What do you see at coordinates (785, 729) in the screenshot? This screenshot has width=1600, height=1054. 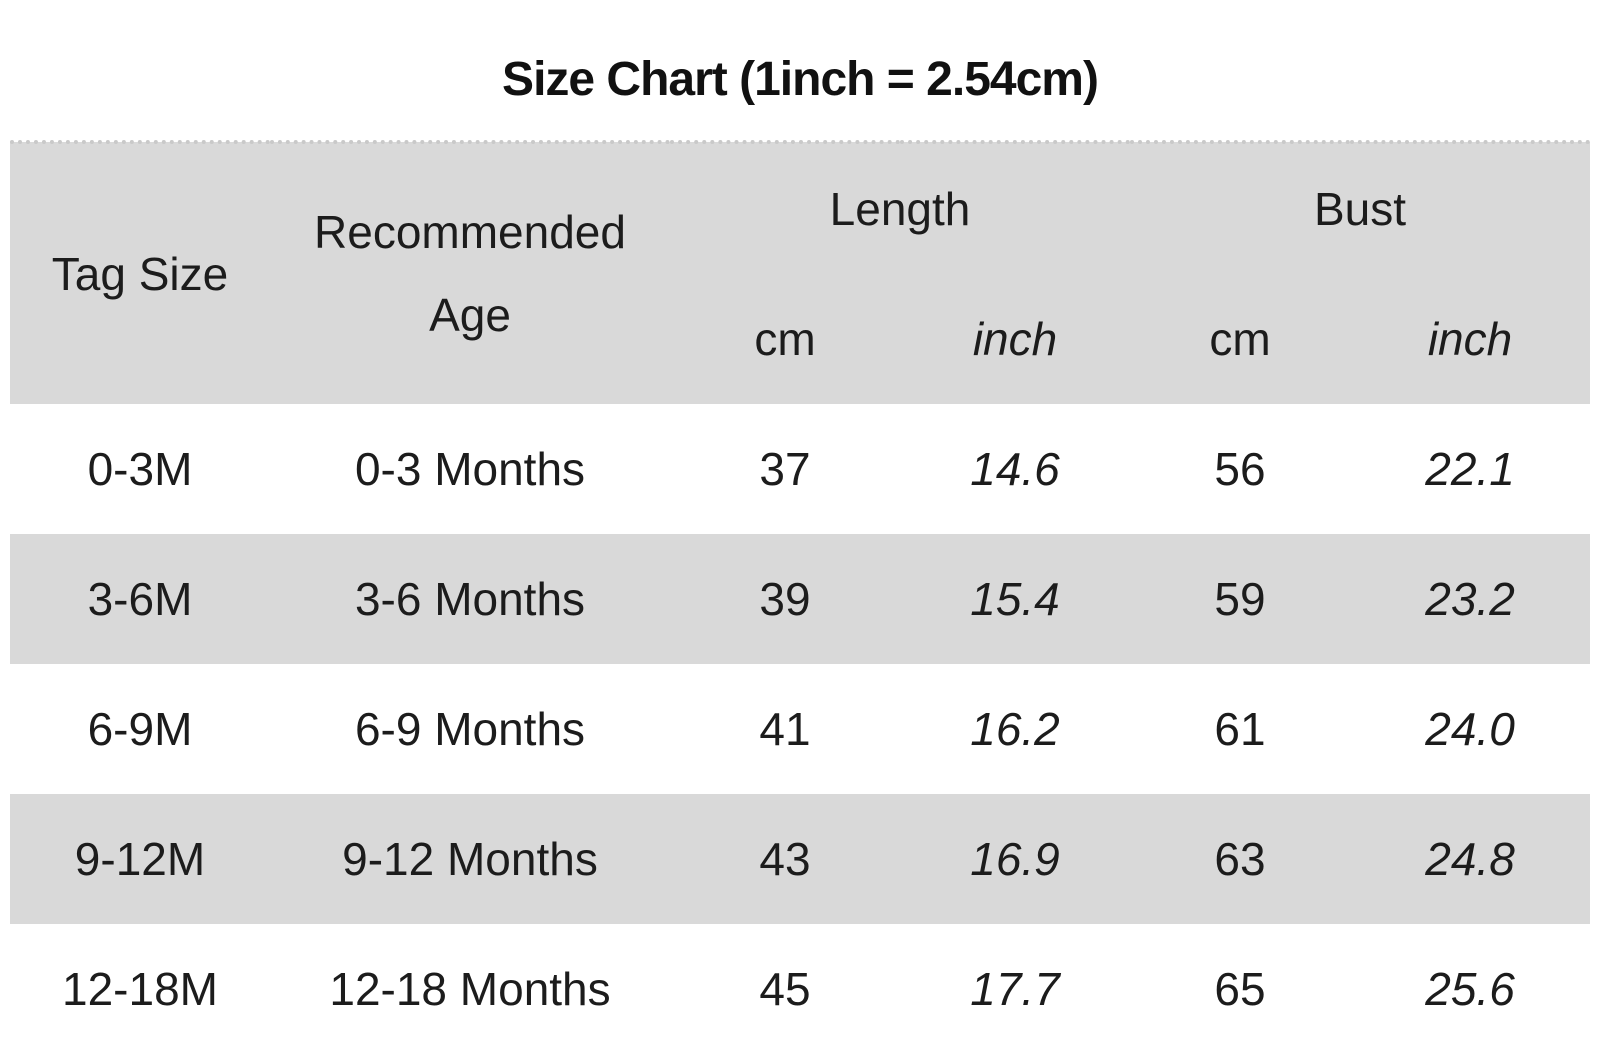 I see `cell-length-cm: 41` at bounding box center [785, 729].